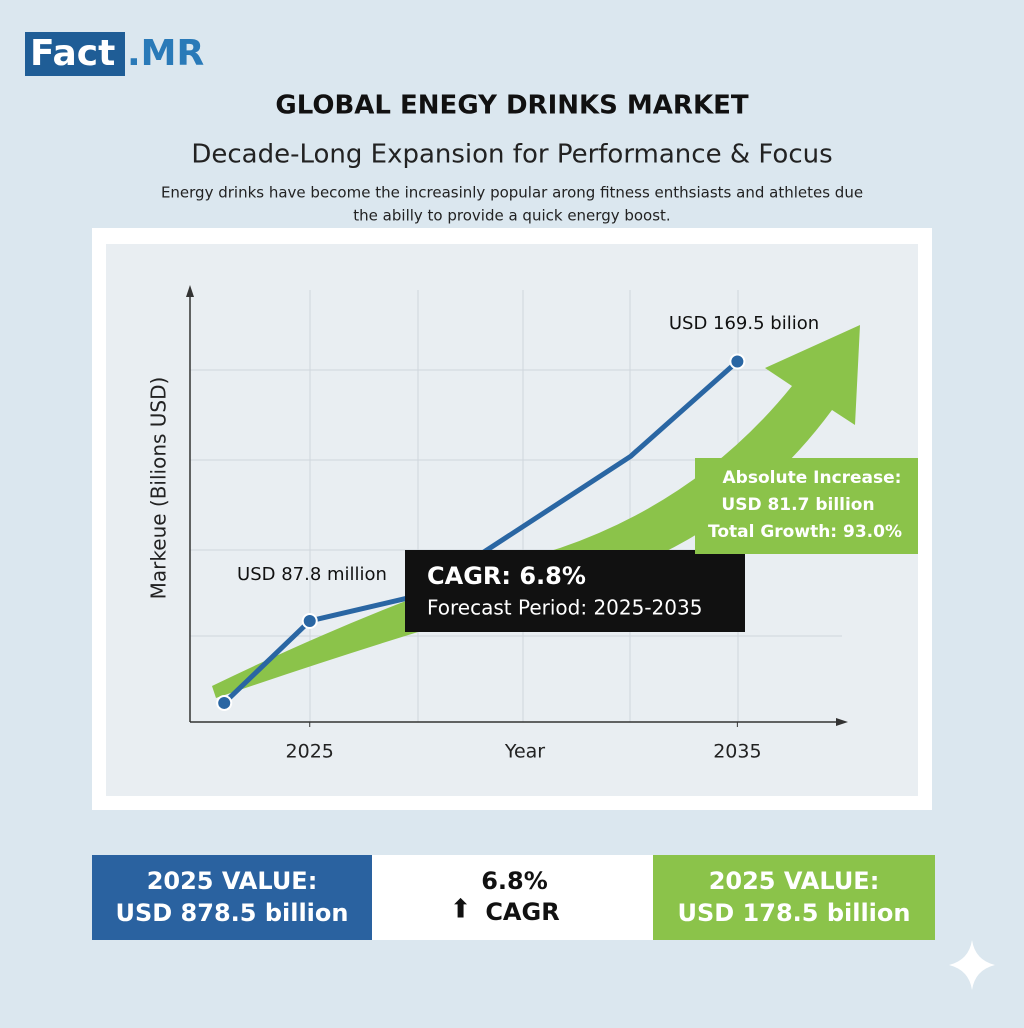  What do you see at coordinates (165, 53) in the screenshot?
I see `logo-suffix: .MR` at bounding box center [165, 53].